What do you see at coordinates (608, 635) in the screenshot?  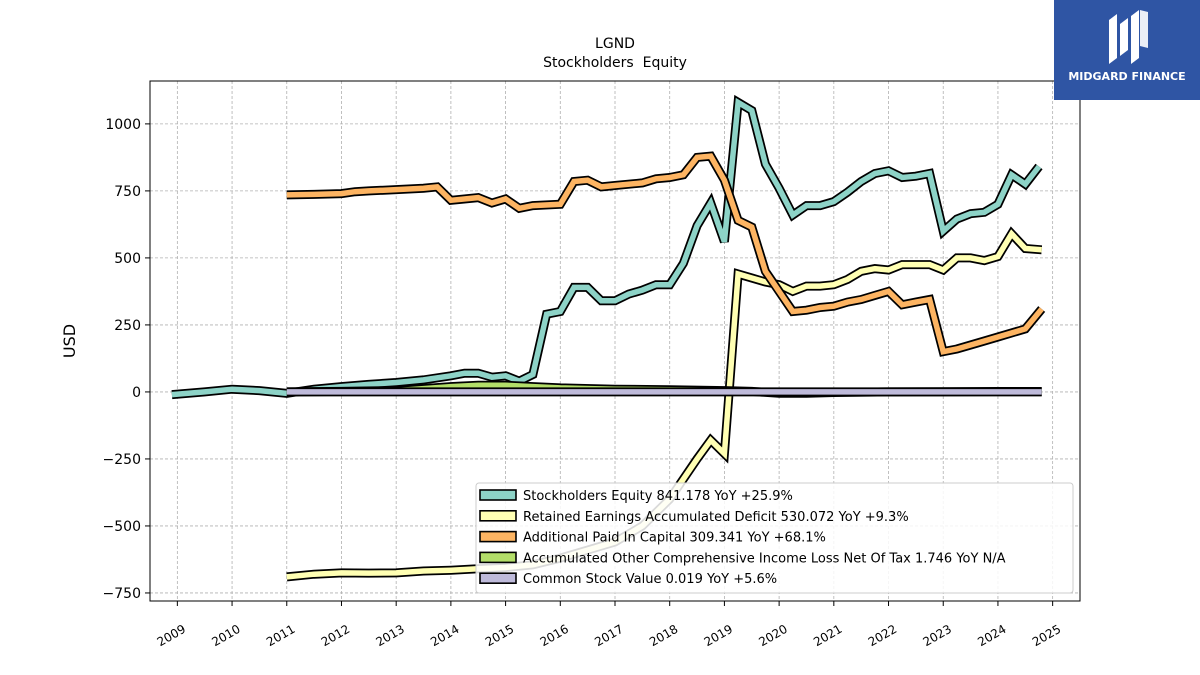 I see `x-tick-label: 2017` at bounding box center [608, 635].